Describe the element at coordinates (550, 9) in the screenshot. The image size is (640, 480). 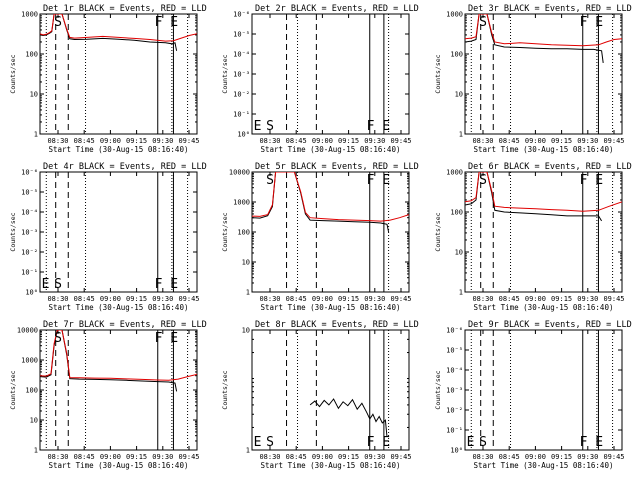
I see `panel-title: Det 3r BLACK = Events, RED = LLD` at that location.